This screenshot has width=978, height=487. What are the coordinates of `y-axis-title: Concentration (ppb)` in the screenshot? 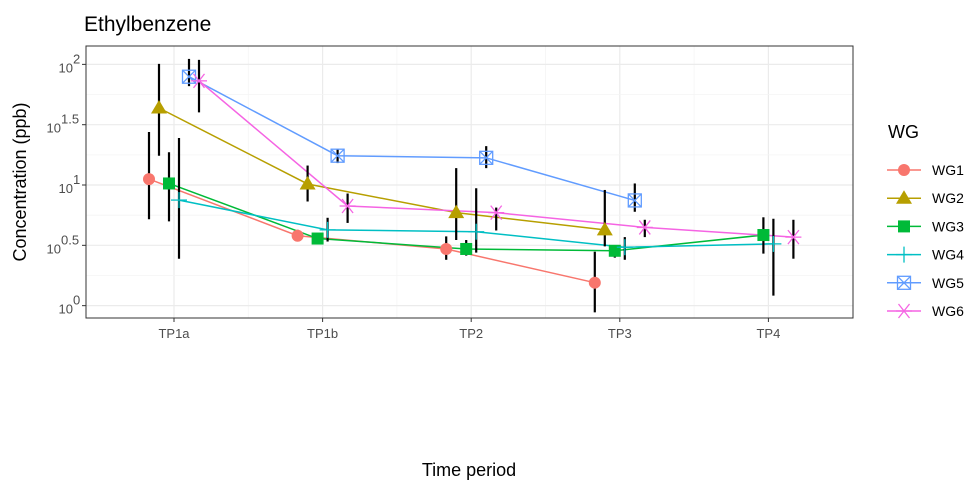 It's located at (20, 181).